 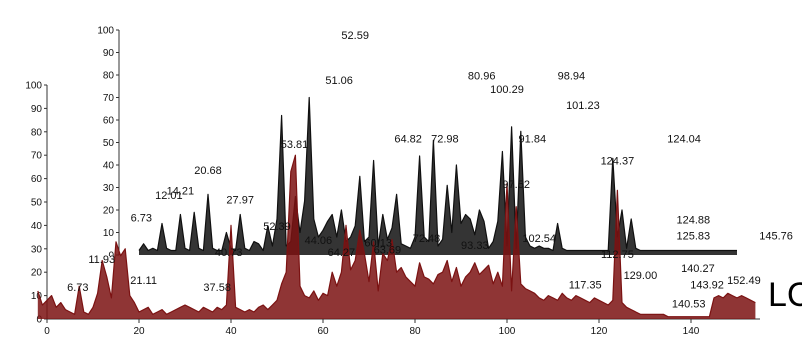 I want to click on front-y-tick-label: 50, so click(x=37, y=203).